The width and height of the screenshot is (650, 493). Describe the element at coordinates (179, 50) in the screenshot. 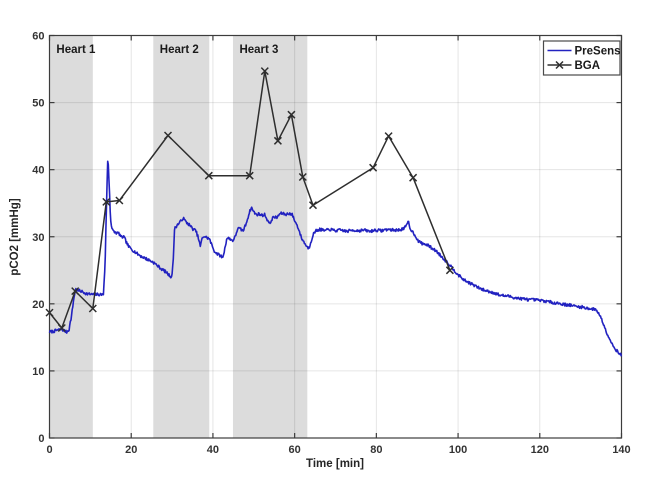

I see `heart-2-label: Heart 2` at that location.